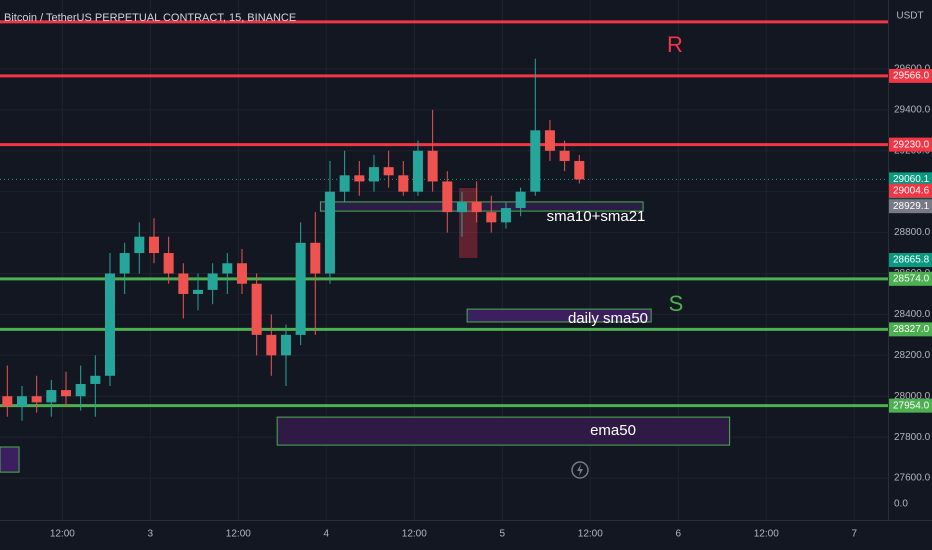 This screenshot has width=932, height=550. I want to click on price-tag-label: 29566.0, so click(911, 76).